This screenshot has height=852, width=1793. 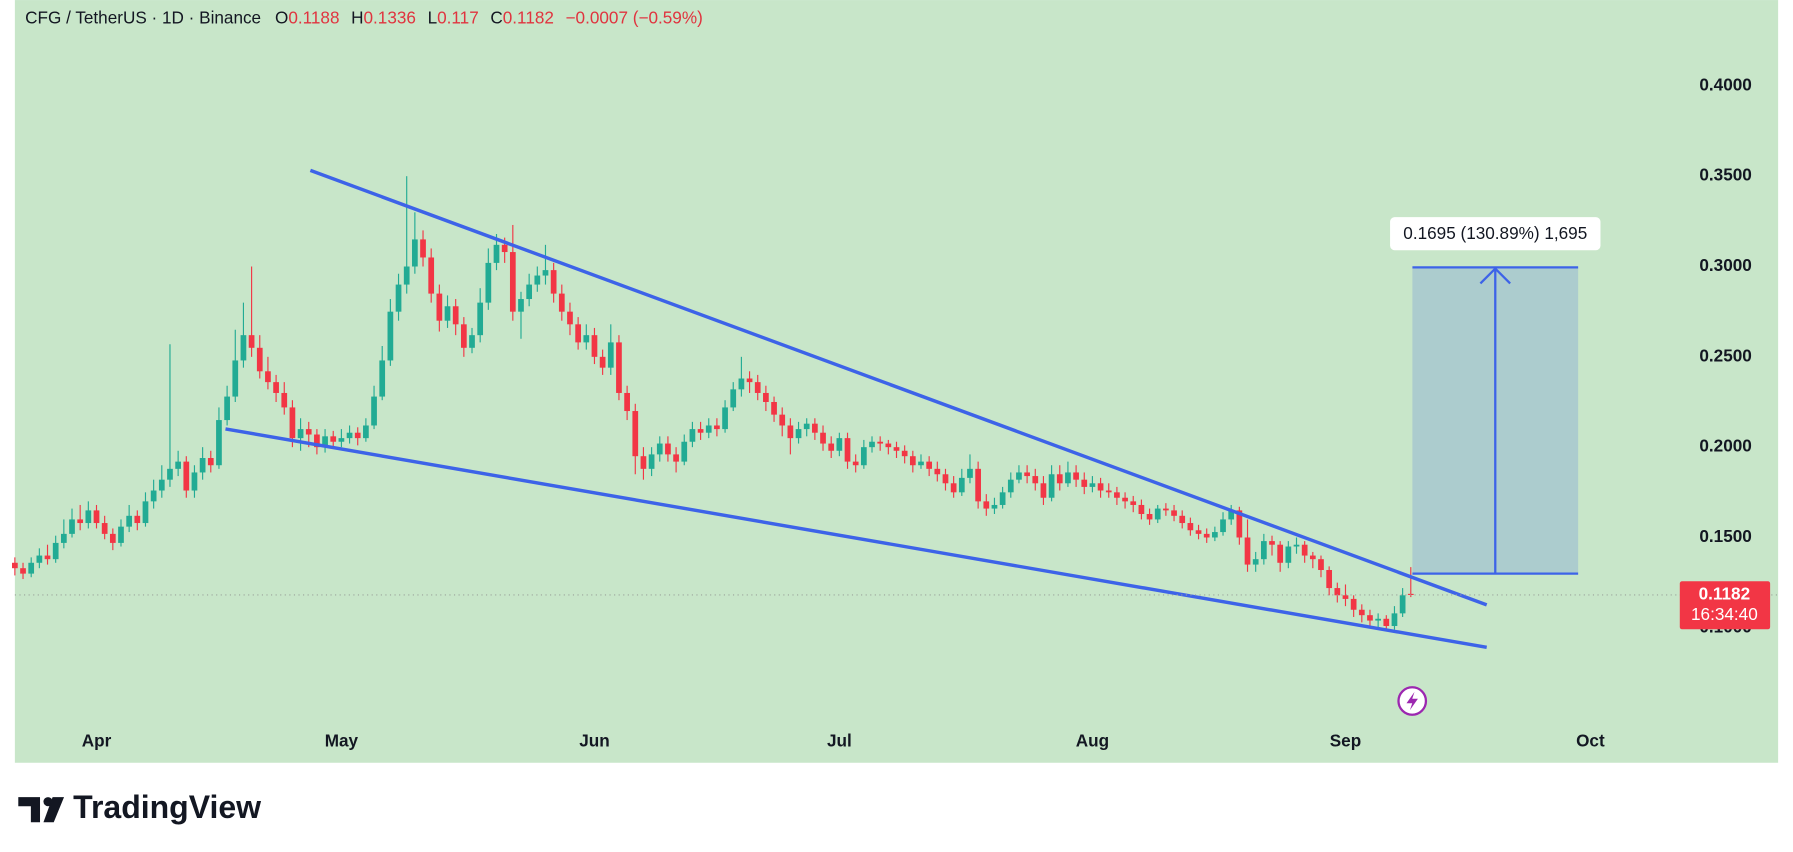 I want to click on y-tick-label: 0.2000, so click(x=1725, y=446).